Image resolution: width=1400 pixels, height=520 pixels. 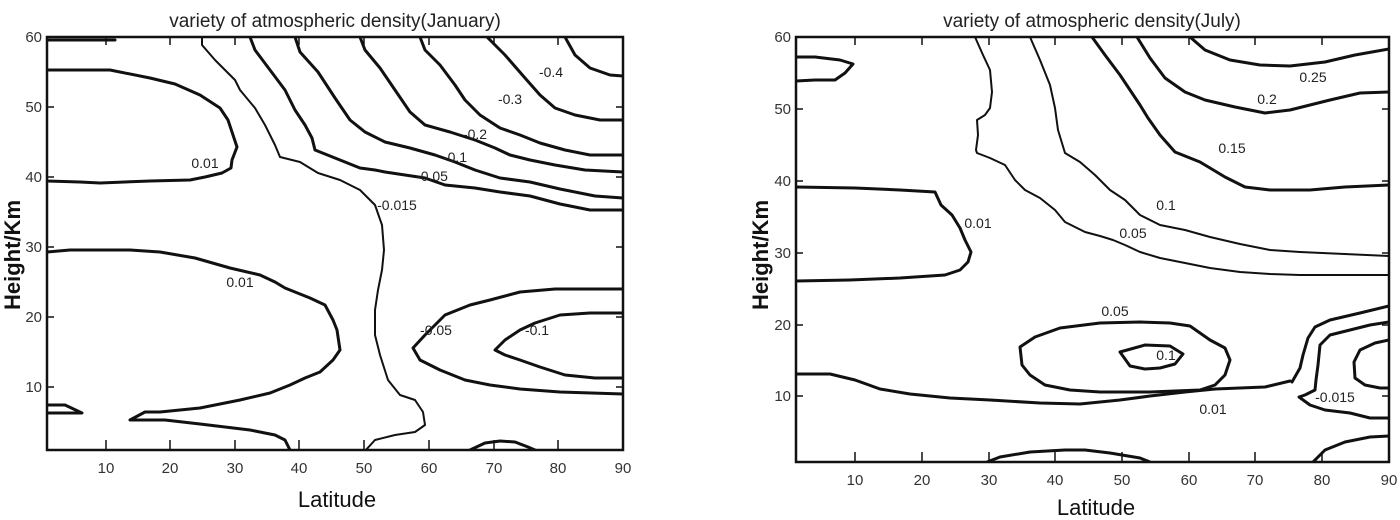 I want to click on contour-label: 0.15, so click(x=1231, y=148).